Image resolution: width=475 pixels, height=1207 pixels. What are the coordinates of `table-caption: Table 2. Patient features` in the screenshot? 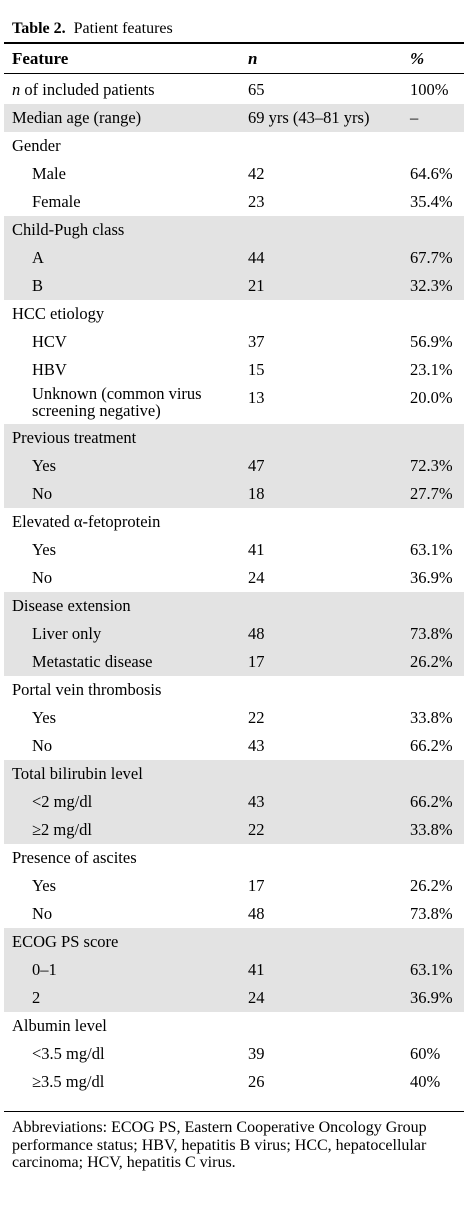 It's located at (92, 29).